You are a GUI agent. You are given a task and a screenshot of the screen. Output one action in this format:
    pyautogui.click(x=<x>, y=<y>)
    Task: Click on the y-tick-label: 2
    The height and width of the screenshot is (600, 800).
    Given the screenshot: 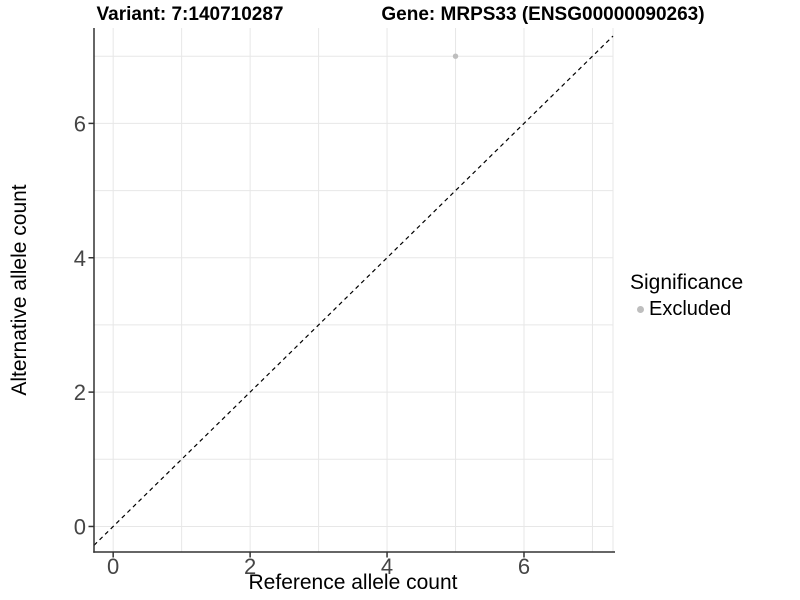 What is the action you would take?
    pyautogui.click(x=80, y=392)
    